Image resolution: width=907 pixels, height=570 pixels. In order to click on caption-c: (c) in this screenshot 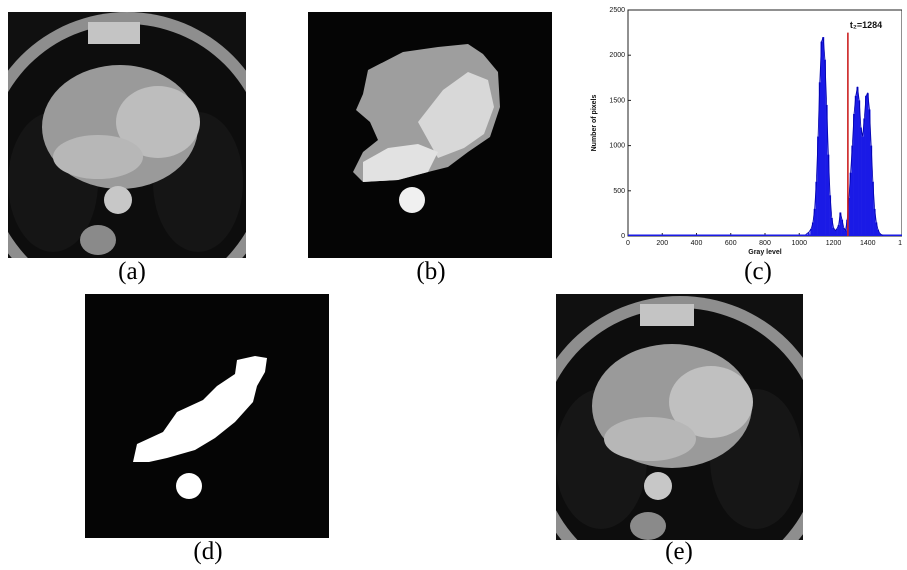, I will do `click(758, 271)`.